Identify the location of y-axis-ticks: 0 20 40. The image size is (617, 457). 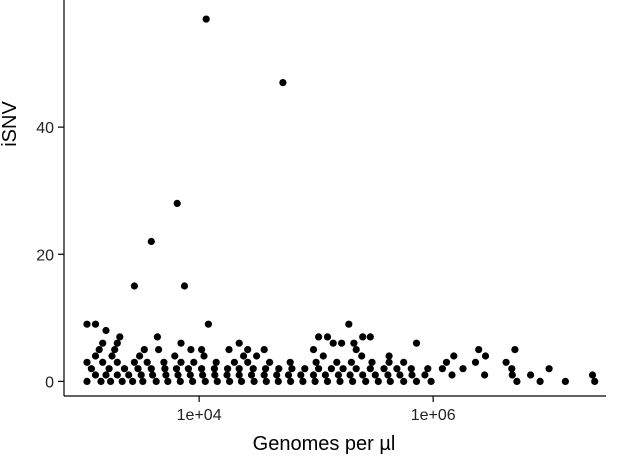
(50, 255).